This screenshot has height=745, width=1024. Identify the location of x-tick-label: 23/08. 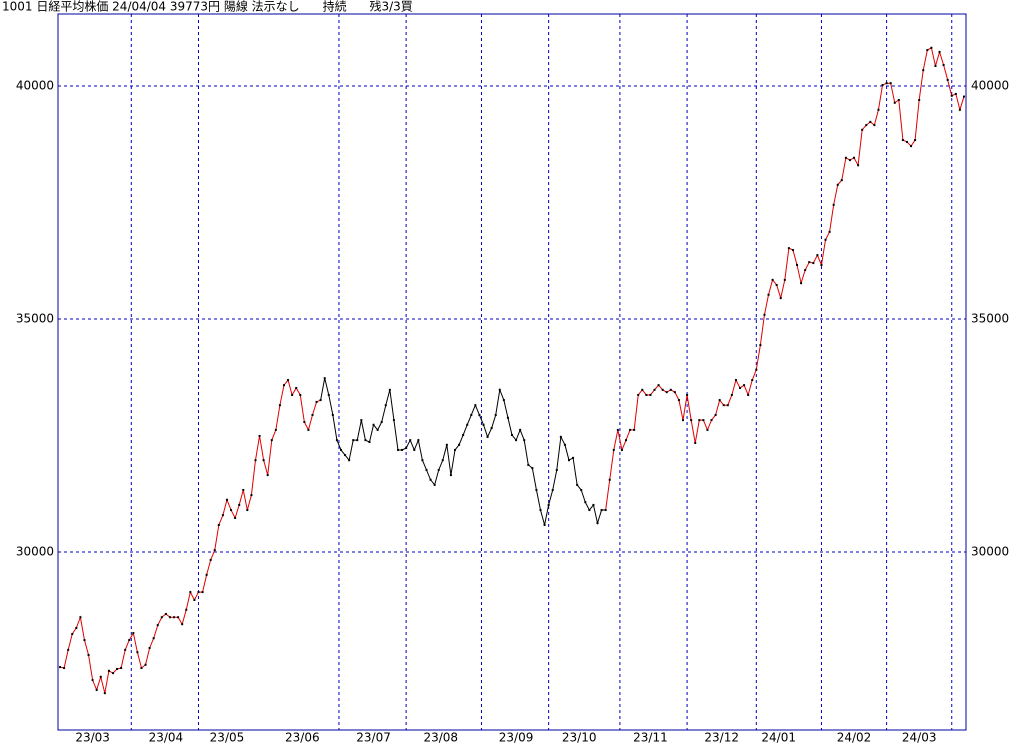
(440, 738).